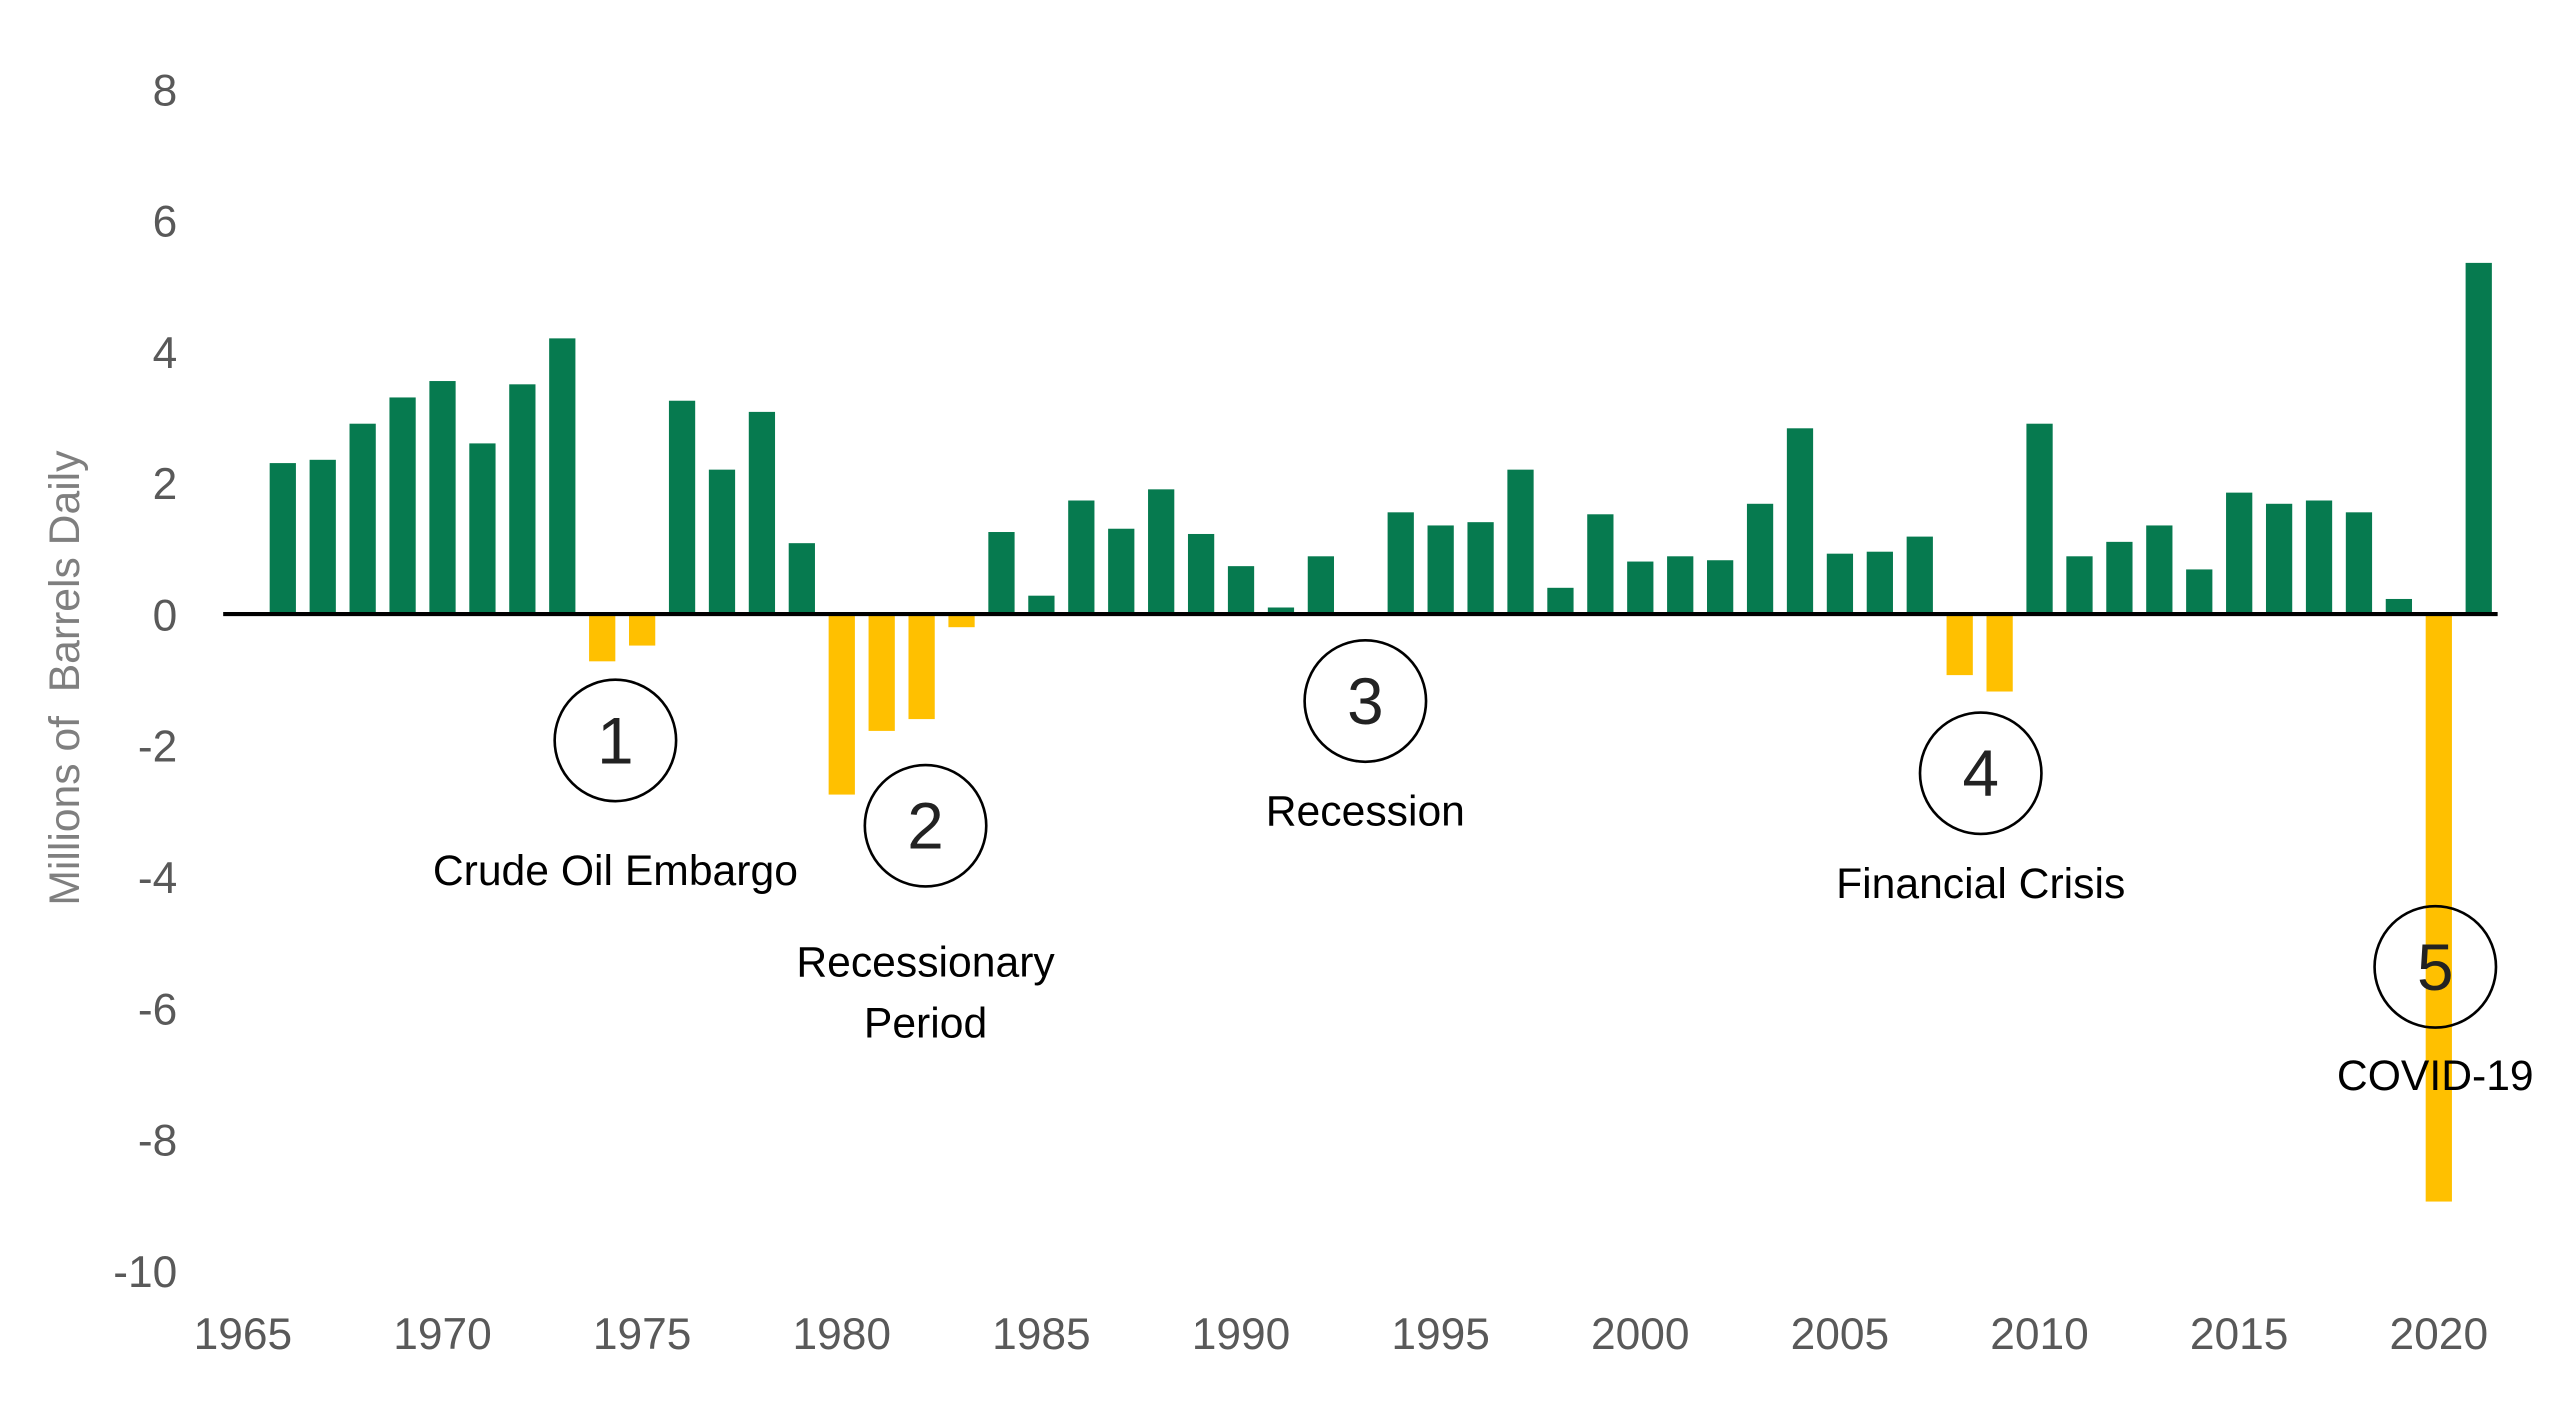  I want to click on bar-2008, so click(1959, 645).